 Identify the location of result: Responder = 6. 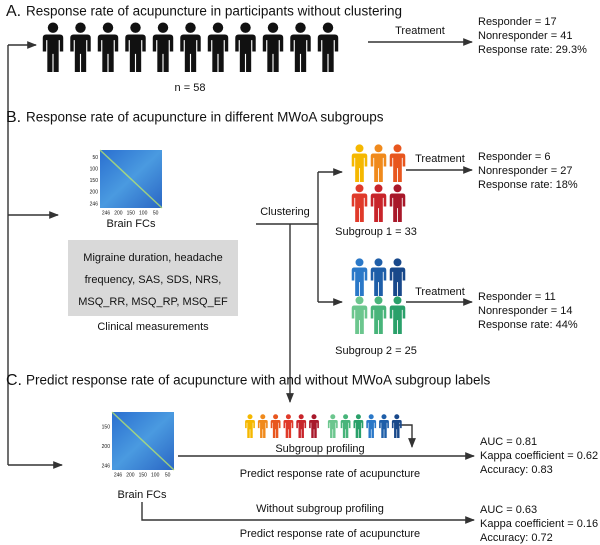
(514, 157).